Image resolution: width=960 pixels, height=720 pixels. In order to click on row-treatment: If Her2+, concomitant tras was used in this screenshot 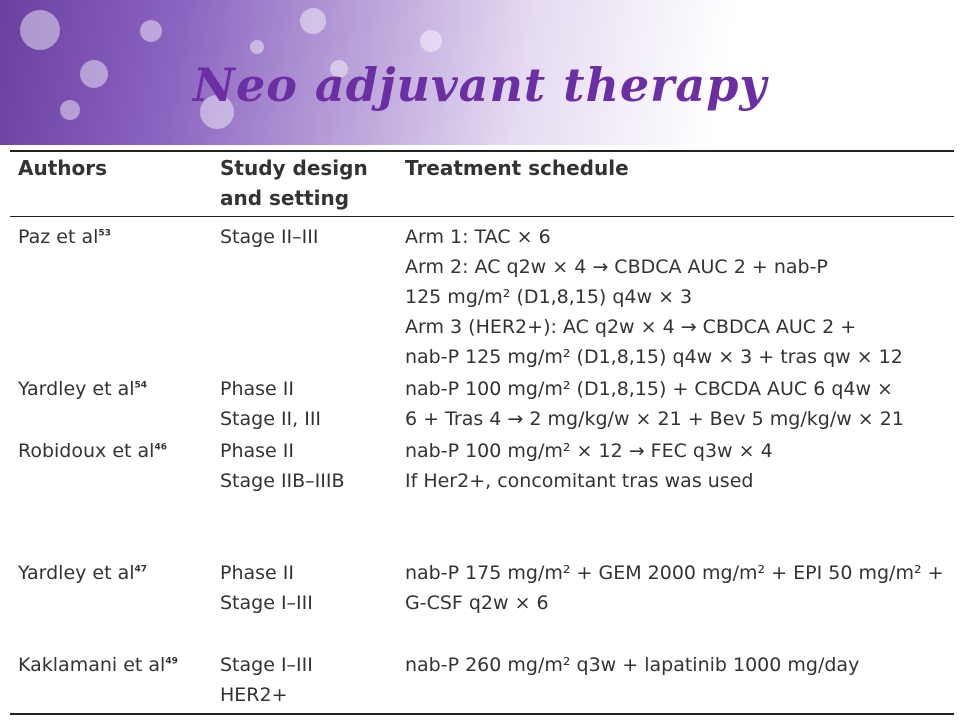, I will do `click(579, 481)`.